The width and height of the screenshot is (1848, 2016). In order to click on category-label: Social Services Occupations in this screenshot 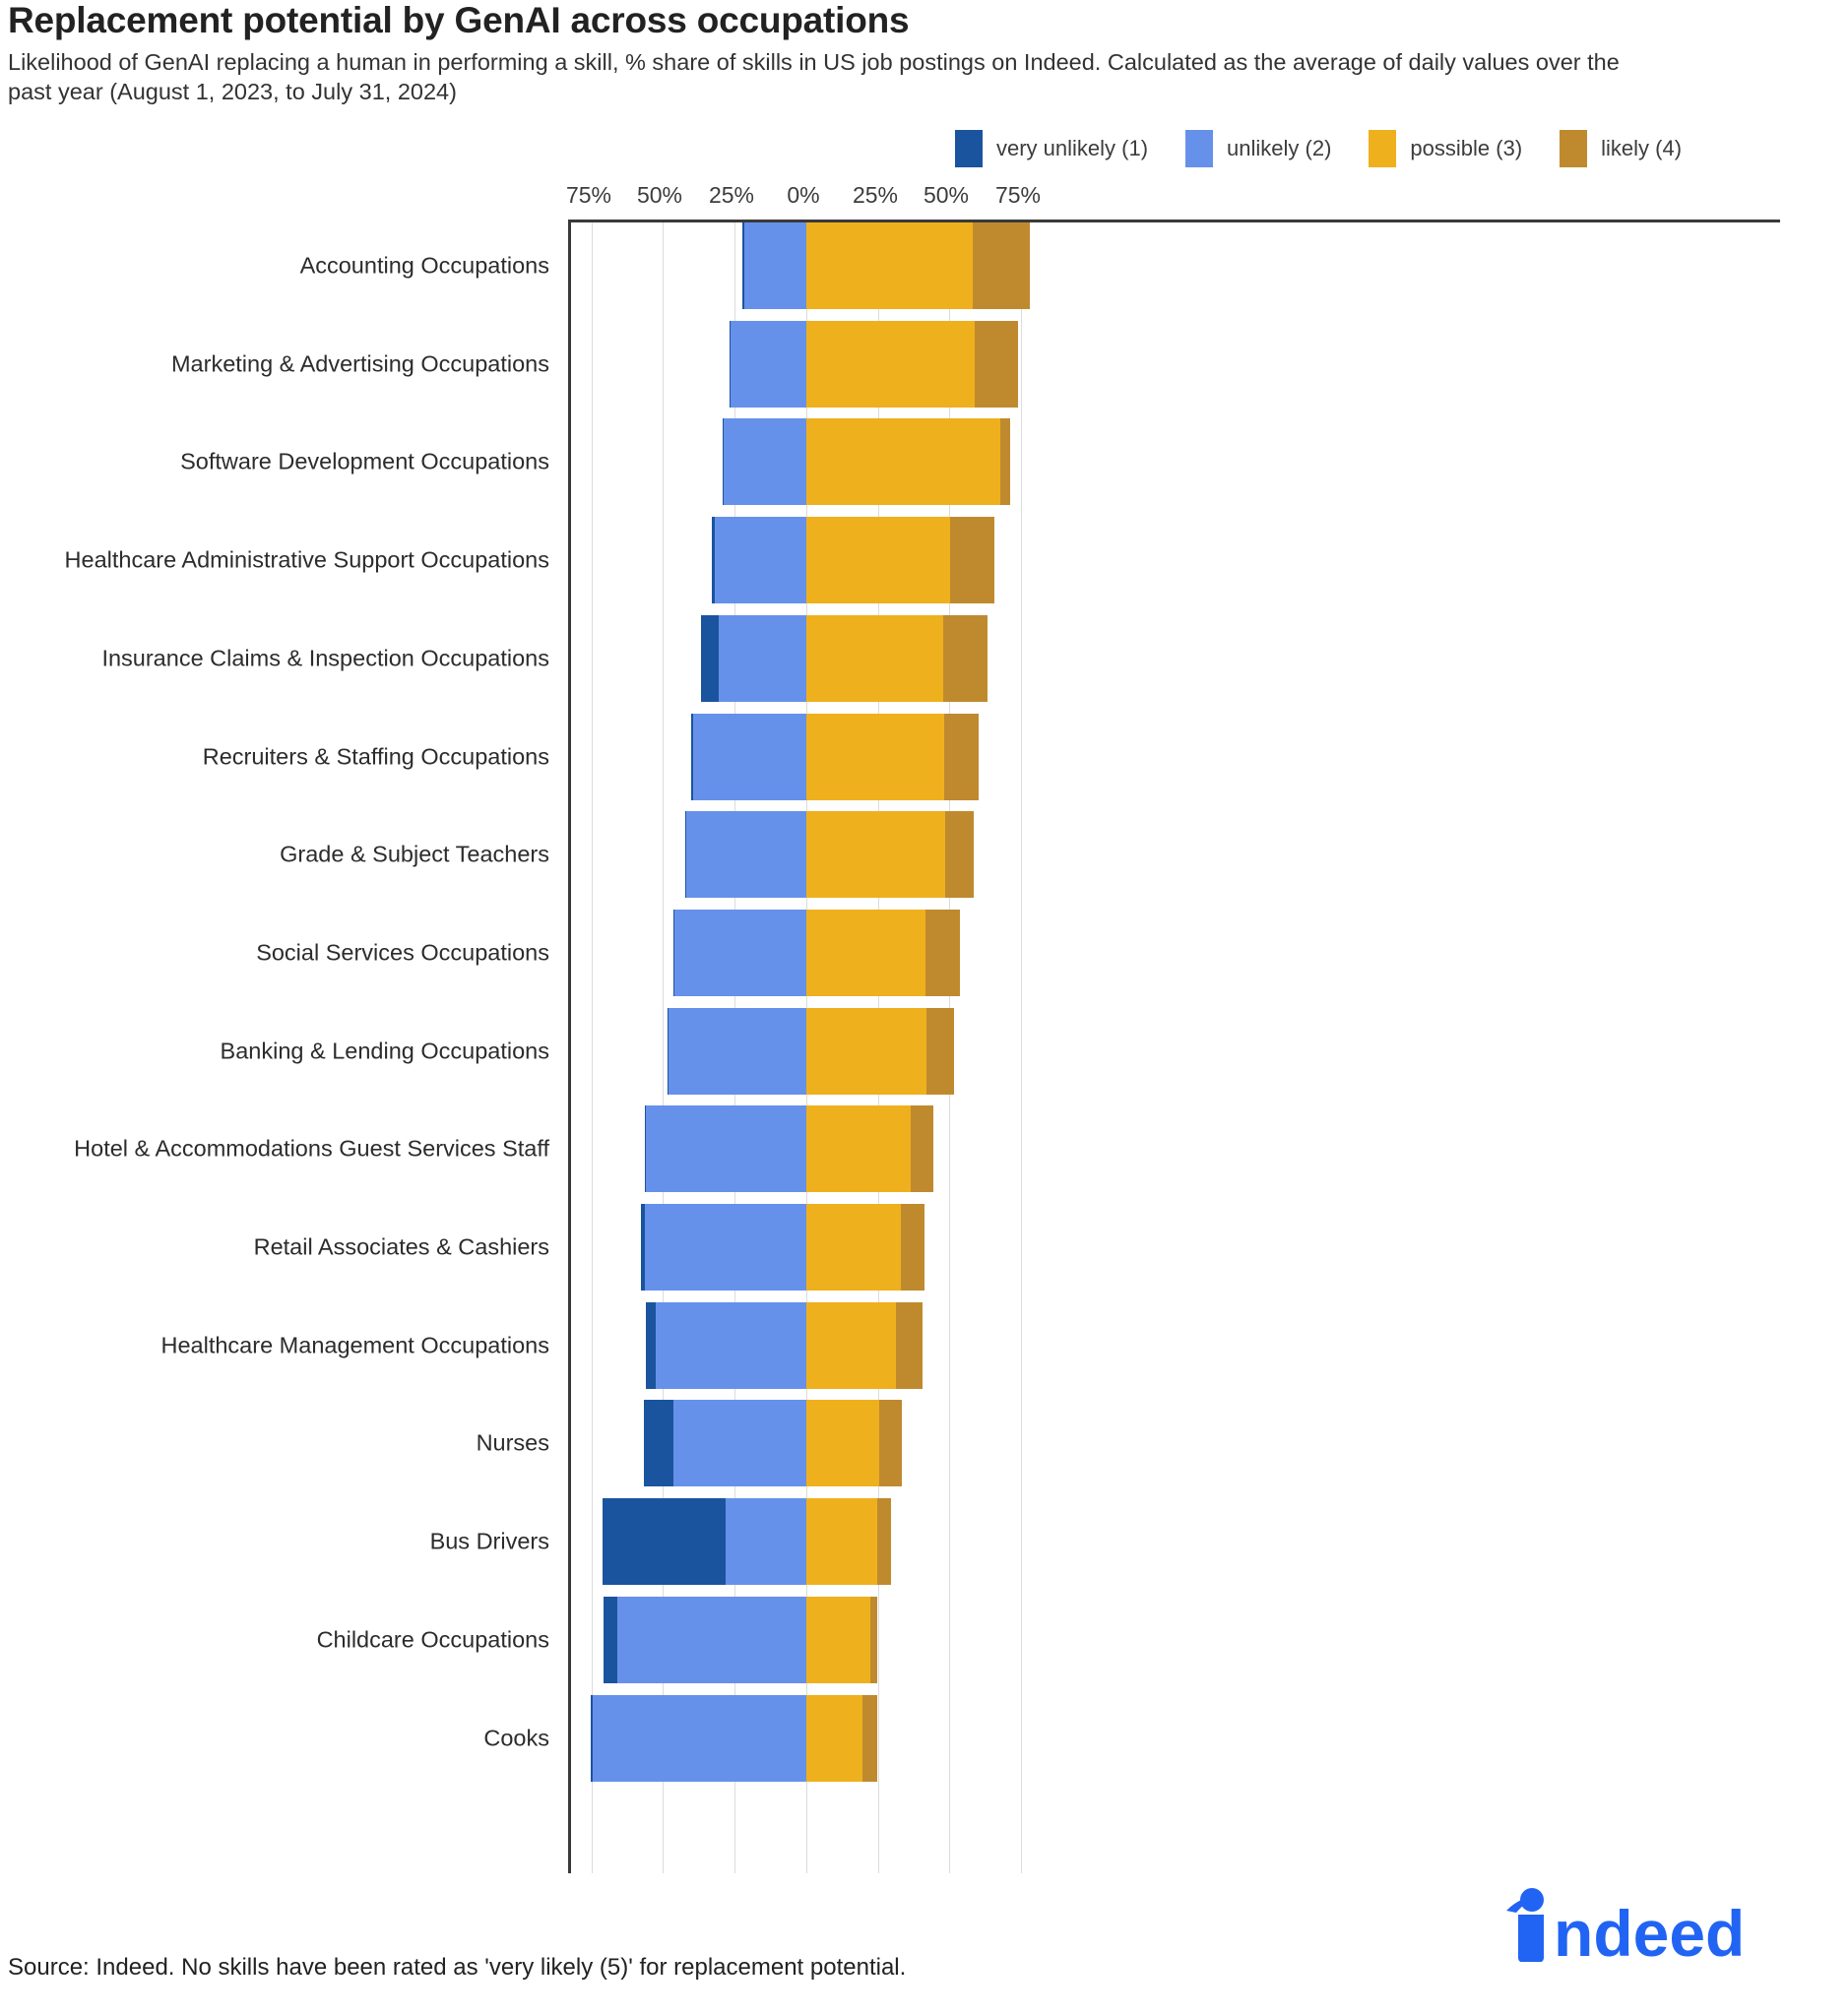, I will do `click(403, 952)`.